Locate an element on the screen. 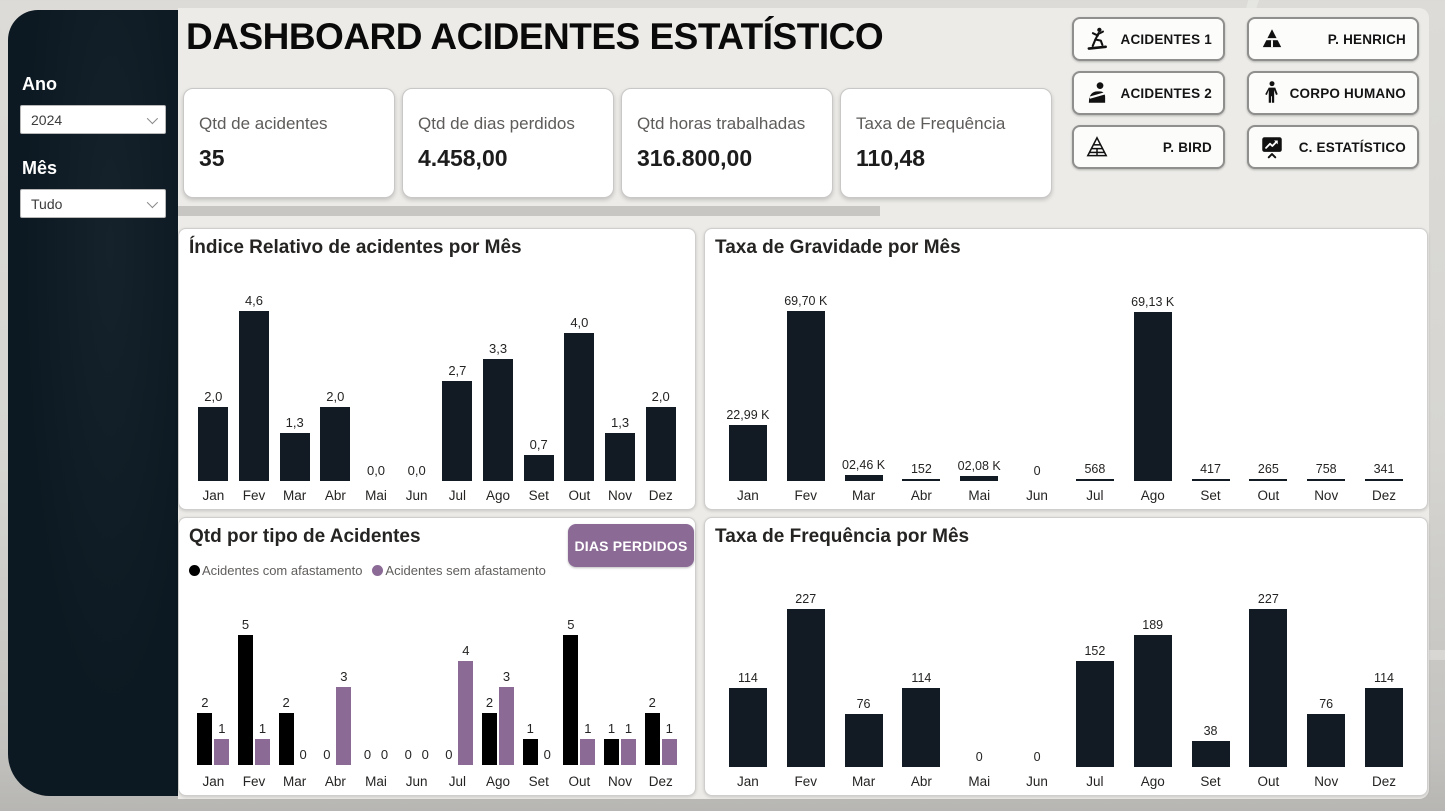  bar-value-label: 2,0 is located at coordinates (335, 396).